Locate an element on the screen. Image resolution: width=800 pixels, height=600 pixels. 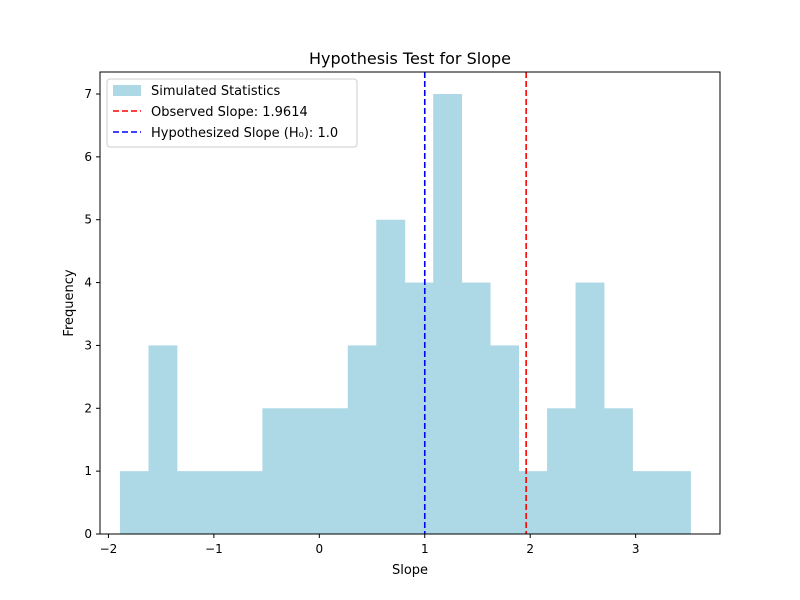
y-axis-ticks: 0 1 2 3 4 5 6 7 is located at coordinates (92, 314).